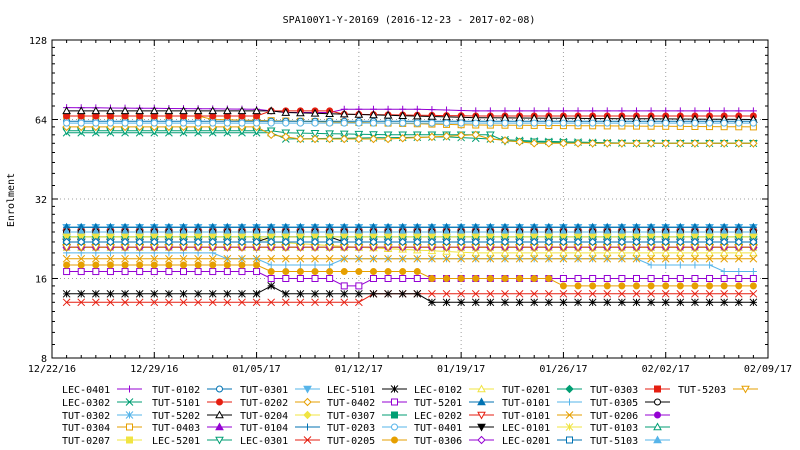  I want to click on legend-entry: TUT-0305, so click(630, 403).